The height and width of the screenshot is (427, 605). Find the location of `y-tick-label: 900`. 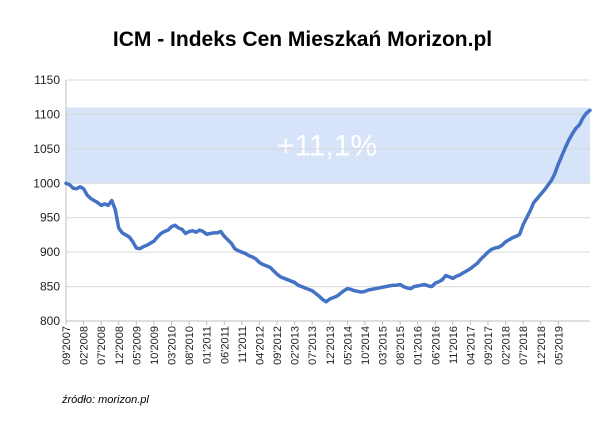

y-tick-label: 900 is located at coordinates (50, 252).